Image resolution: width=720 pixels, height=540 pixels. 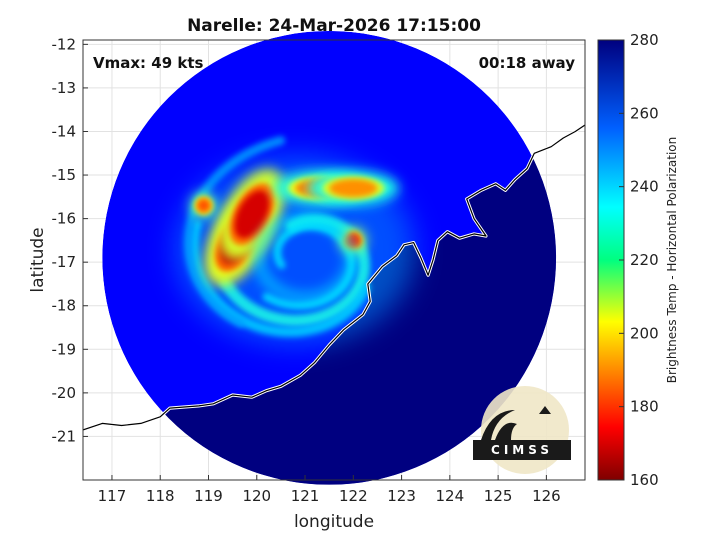 I want to click on y-tick-label: -12, so click(x=64, y=44).